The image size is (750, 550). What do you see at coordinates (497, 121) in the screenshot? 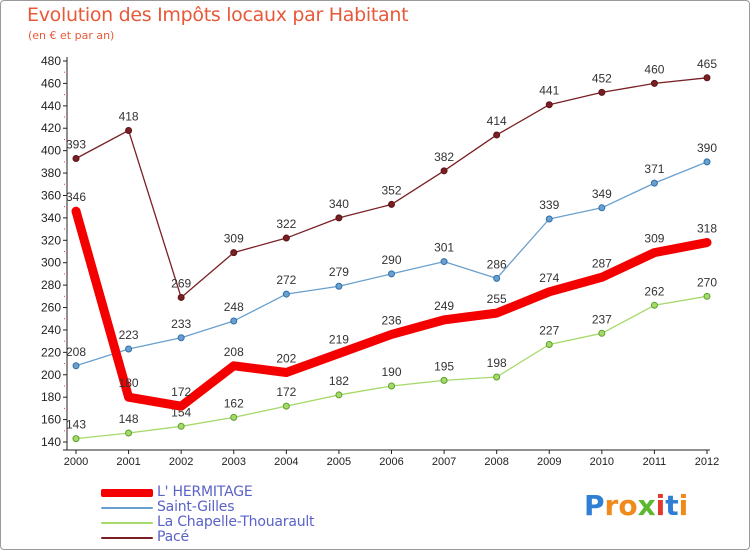
I see `data-label: 414` at bounding box center [497, 121].